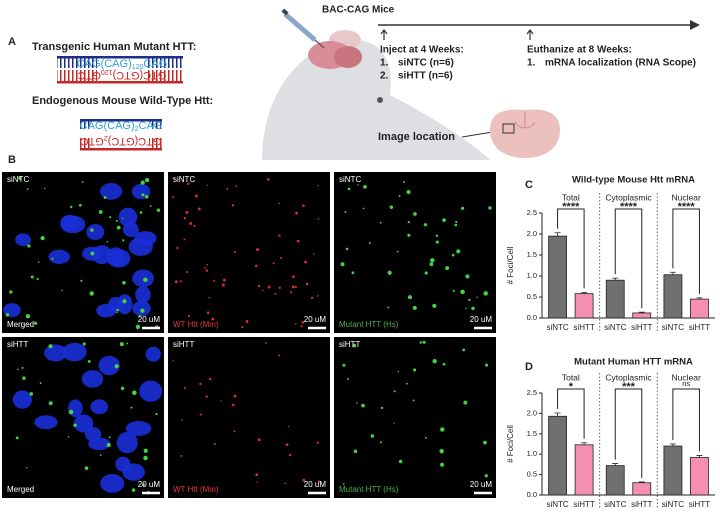 The width and height of the screenshot is (720, 512). I want to click on list-number: 1., so click(531, 63).